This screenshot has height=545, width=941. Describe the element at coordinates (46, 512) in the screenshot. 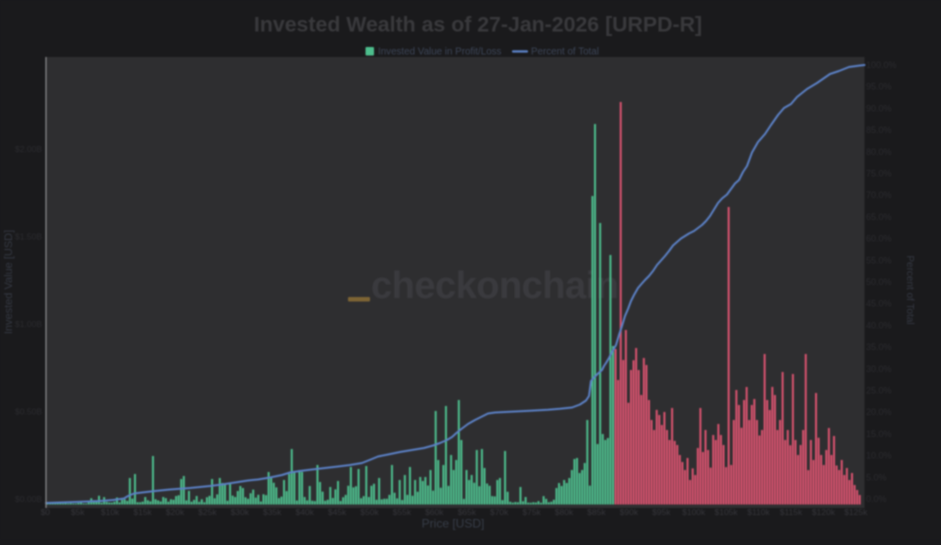

I see `svg-text: $0` at that location.